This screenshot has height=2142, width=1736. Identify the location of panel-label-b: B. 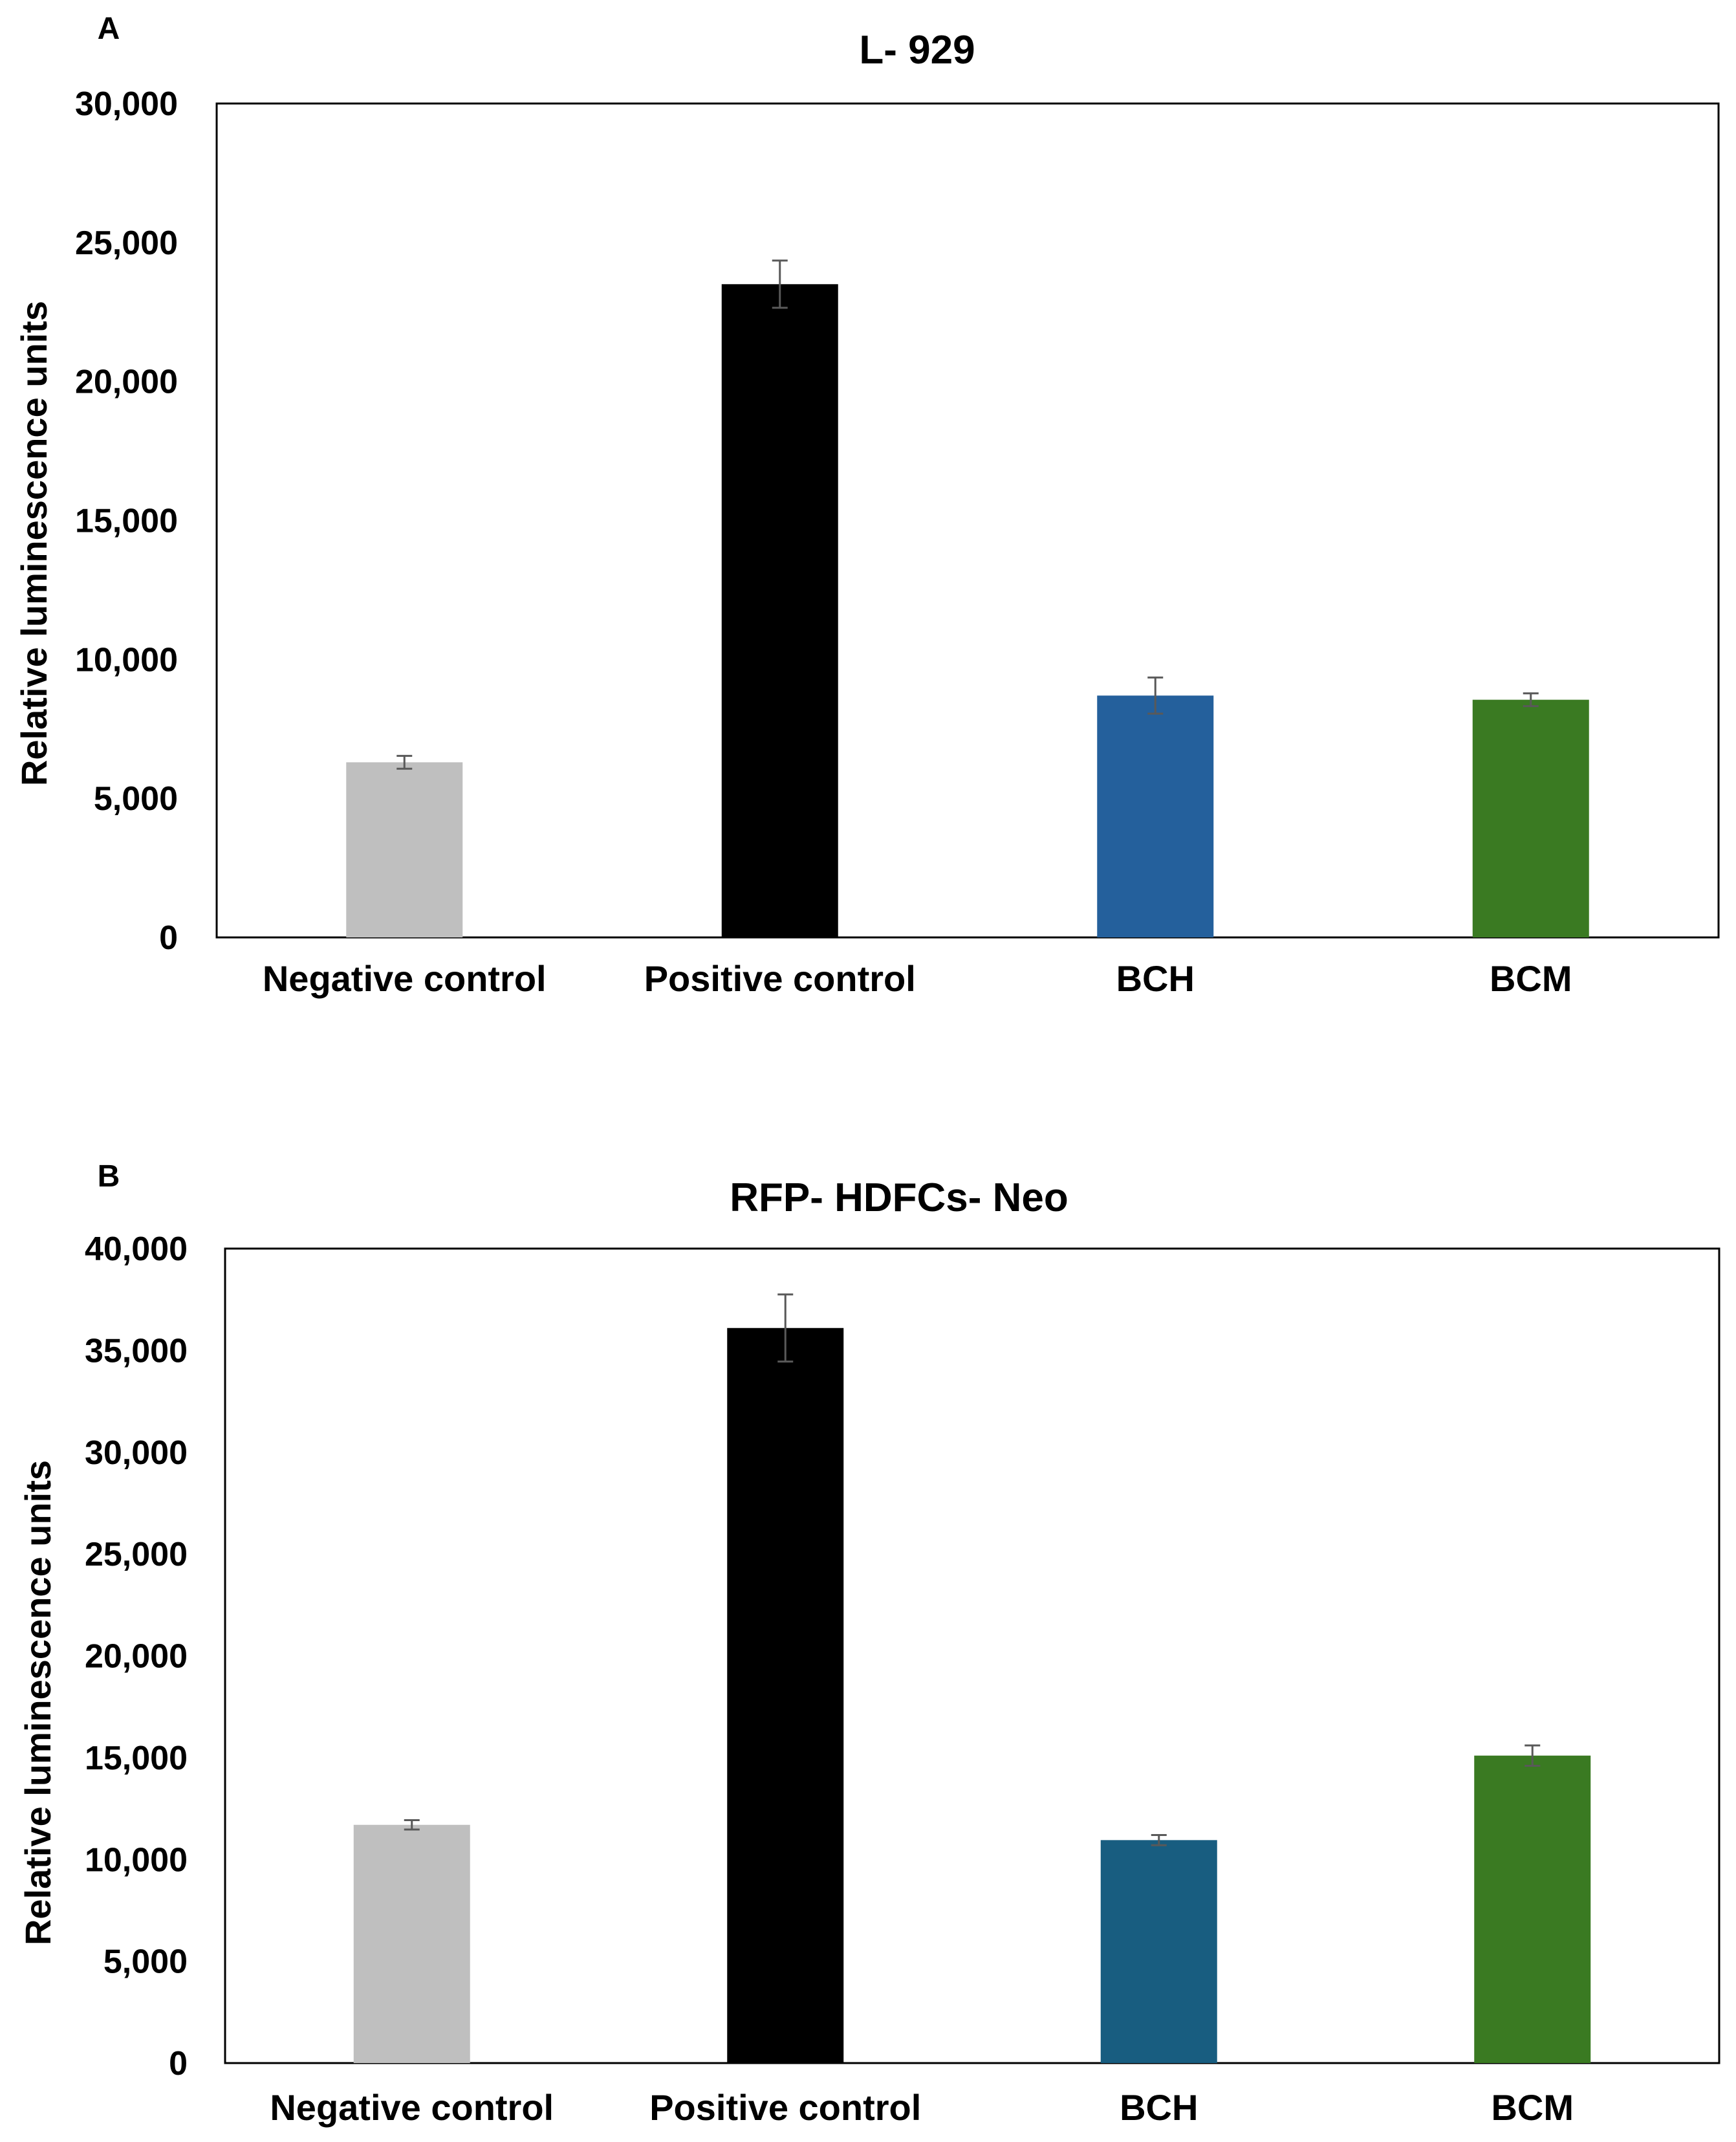
(109, 1176).